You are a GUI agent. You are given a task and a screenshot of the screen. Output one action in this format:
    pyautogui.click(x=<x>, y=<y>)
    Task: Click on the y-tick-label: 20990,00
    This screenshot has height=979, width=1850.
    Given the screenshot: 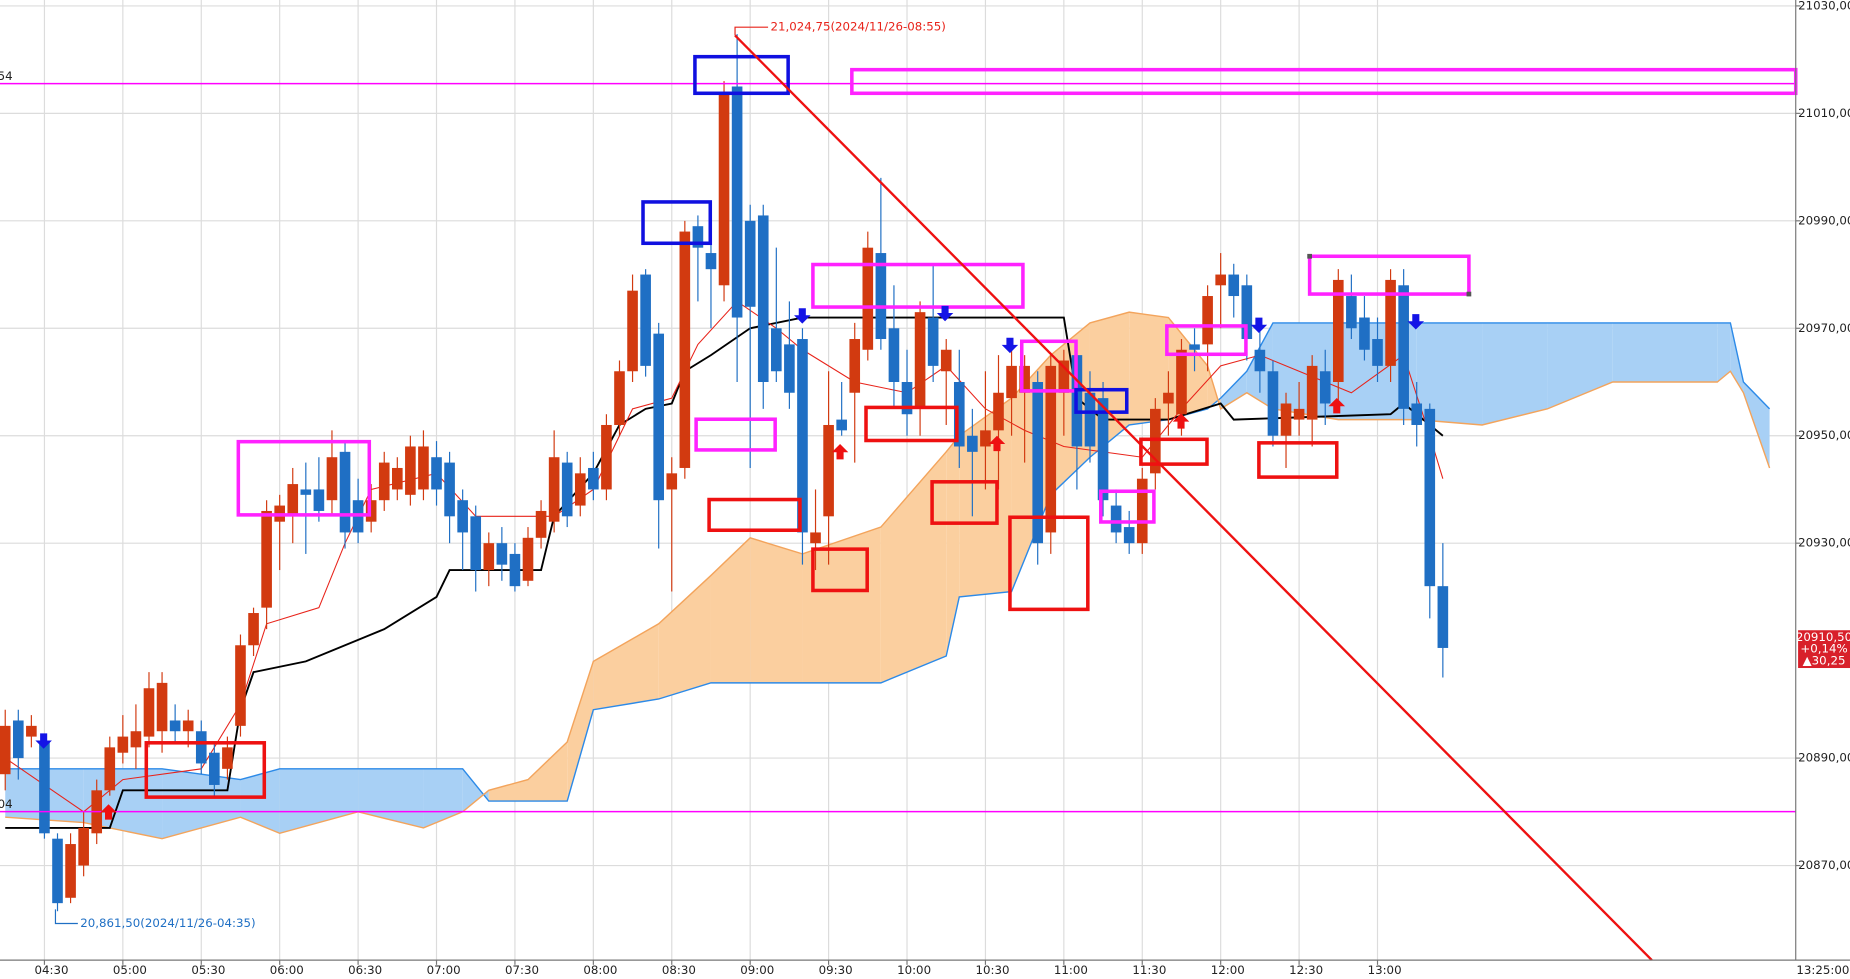 What is the action you would take?
    pyautogui.click(x=1824, y=220)
    